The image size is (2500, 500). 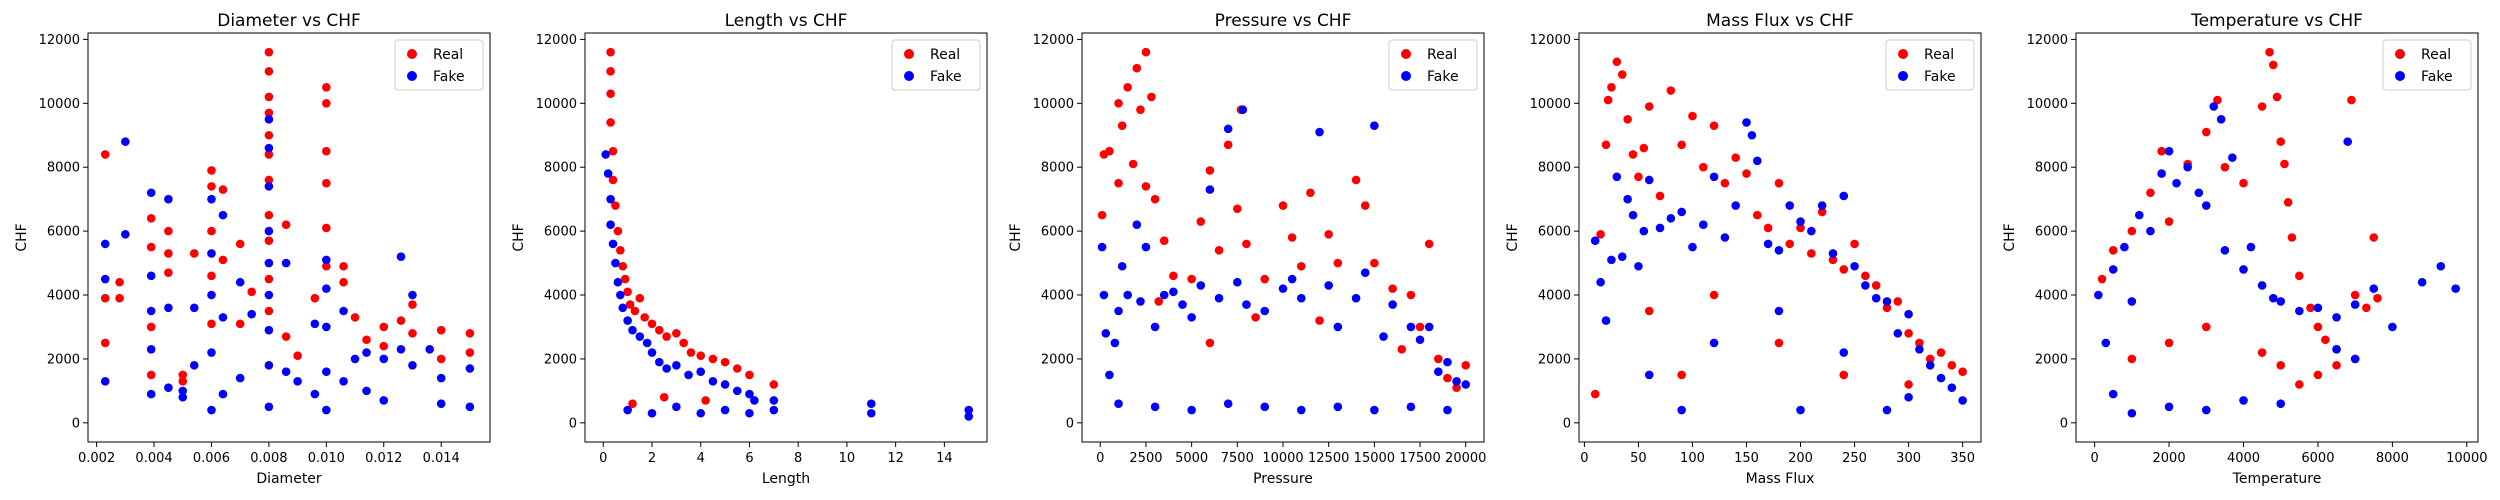 I want to click on x-axis-label: Pressure, so click(x=1283, y=479).